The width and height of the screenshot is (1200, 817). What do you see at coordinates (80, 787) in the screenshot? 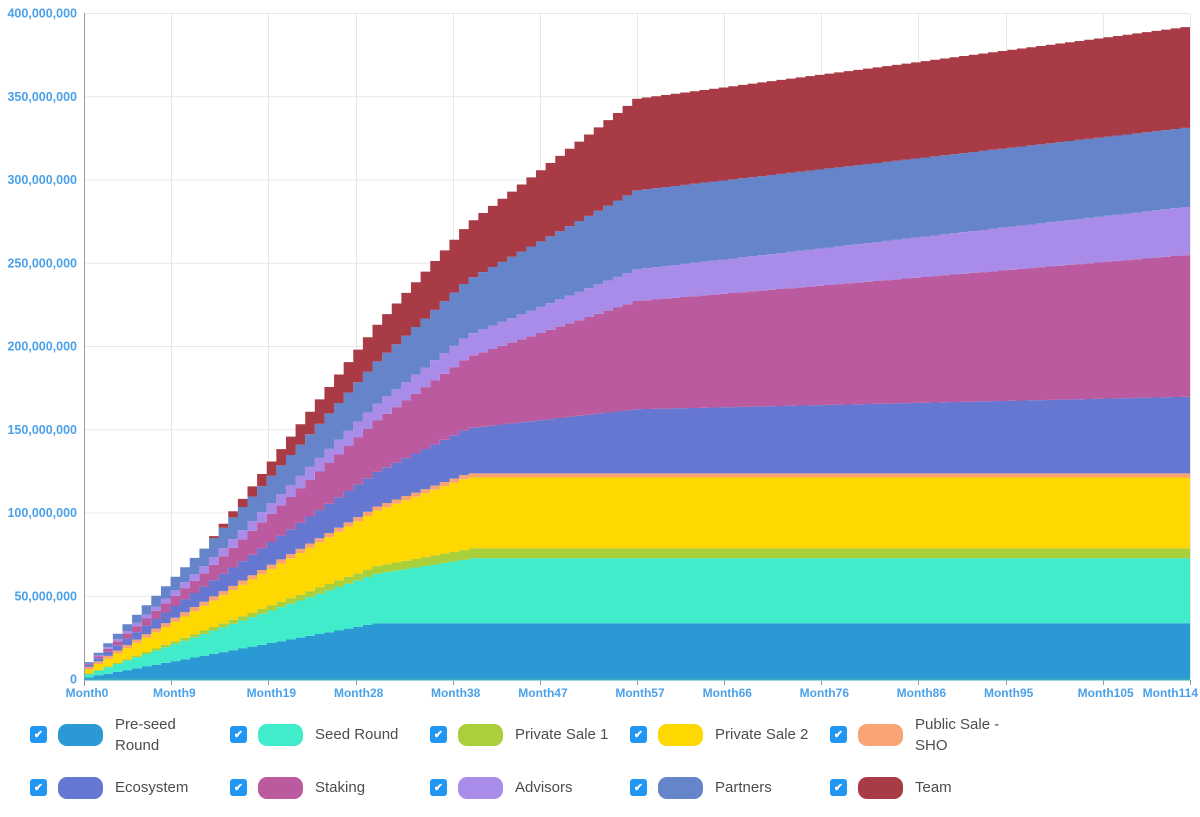
I see `legend-swatch-ecosystem` at bounding box center [80, 787].